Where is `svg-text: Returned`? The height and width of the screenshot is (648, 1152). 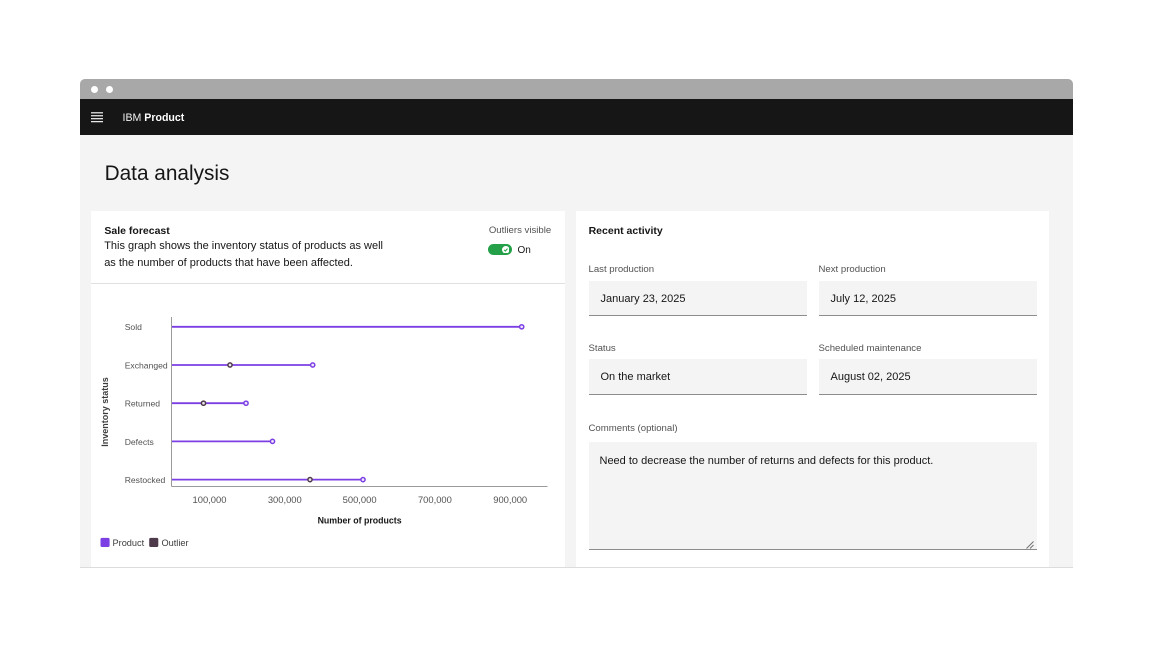 svg-text: Returned is located at coordinates (143, 404).